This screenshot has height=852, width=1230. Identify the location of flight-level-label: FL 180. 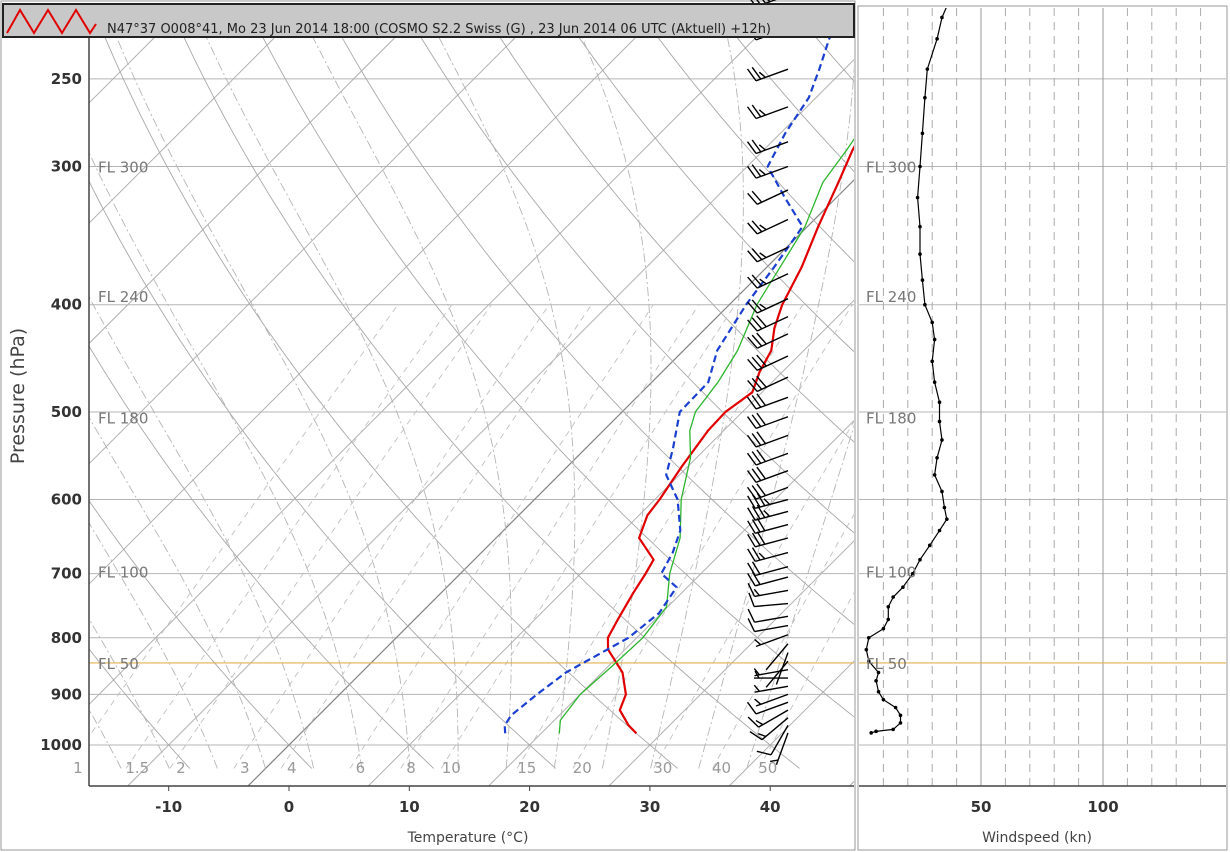
(123, 419).